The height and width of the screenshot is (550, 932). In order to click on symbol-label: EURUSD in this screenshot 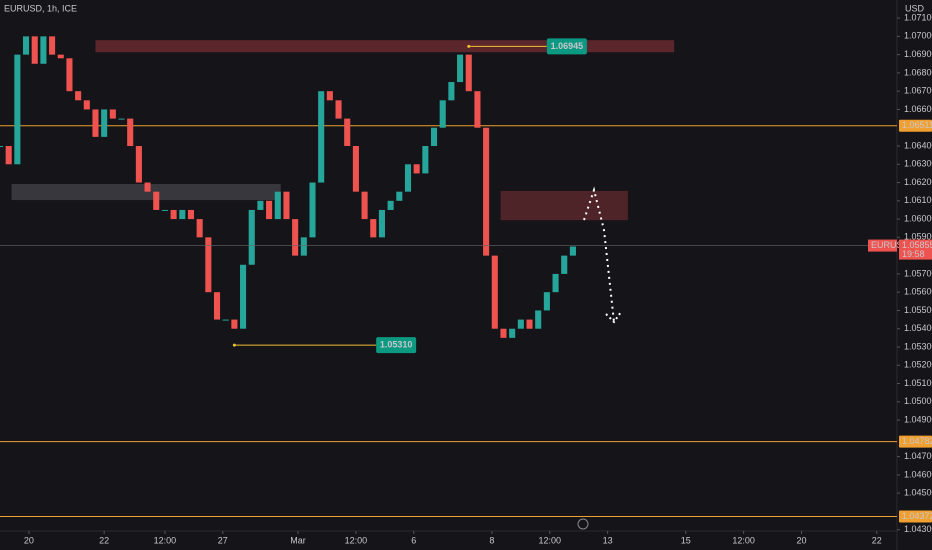, I will do `click(890, 245)`.